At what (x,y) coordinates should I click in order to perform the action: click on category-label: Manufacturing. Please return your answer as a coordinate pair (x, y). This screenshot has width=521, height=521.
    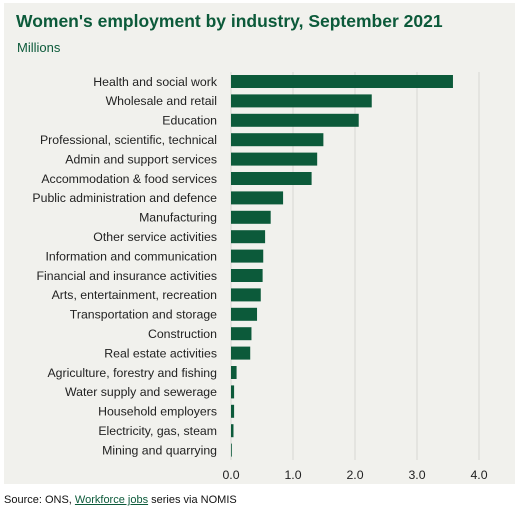
    Looking at the image, I should click on (178, 218).